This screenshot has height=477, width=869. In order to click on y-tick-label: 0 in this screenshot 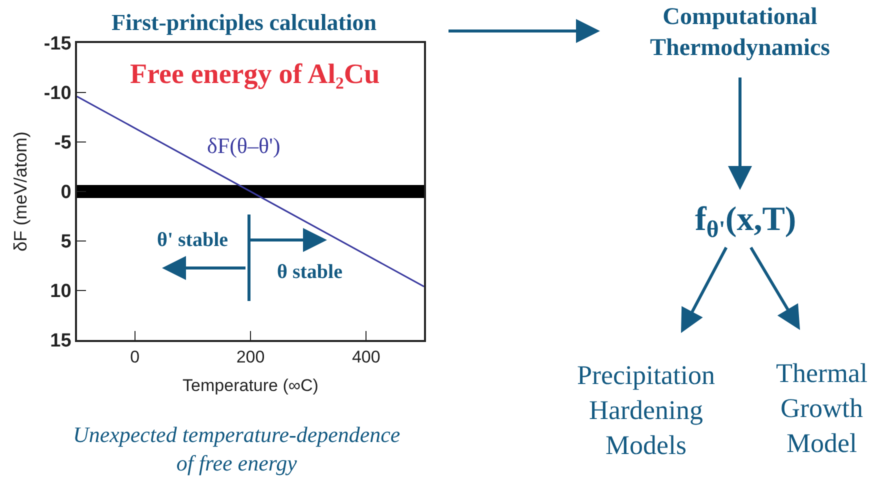, I will do `click(66, 193)`.